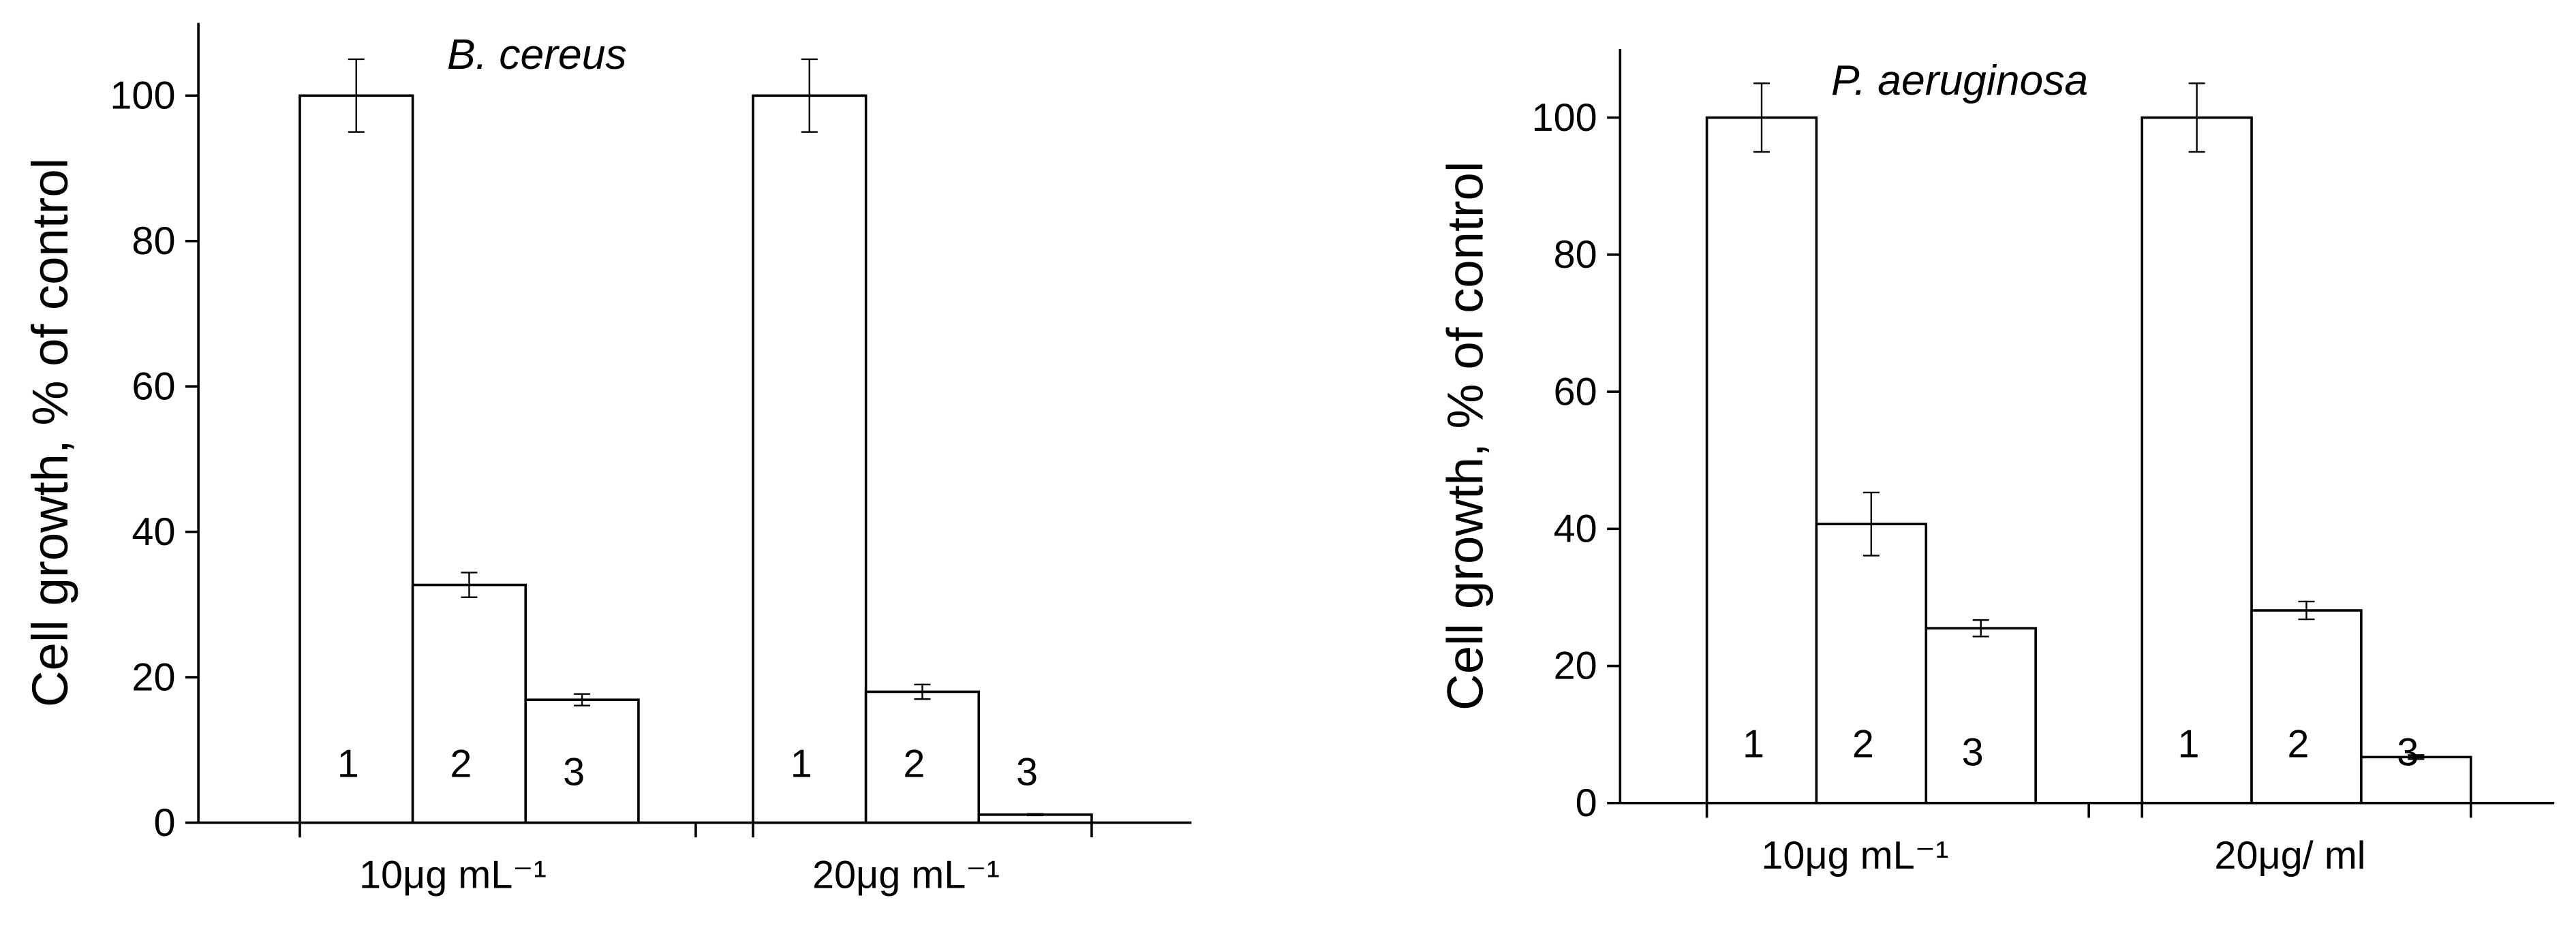 The width and height of the screenshot is (2576, 934). Describe the element at coordinates (537, 54) in the screenshot. I see `chart-title: B. cereus` at that location.